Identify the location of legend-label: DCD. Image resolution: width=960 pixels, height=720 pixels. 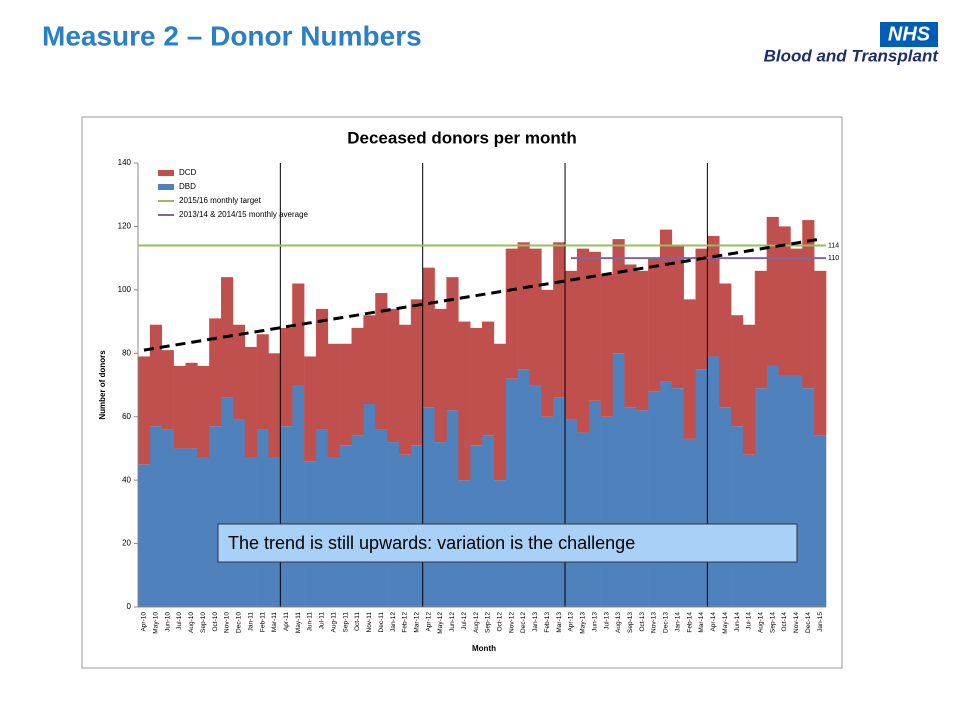
(188, 172).